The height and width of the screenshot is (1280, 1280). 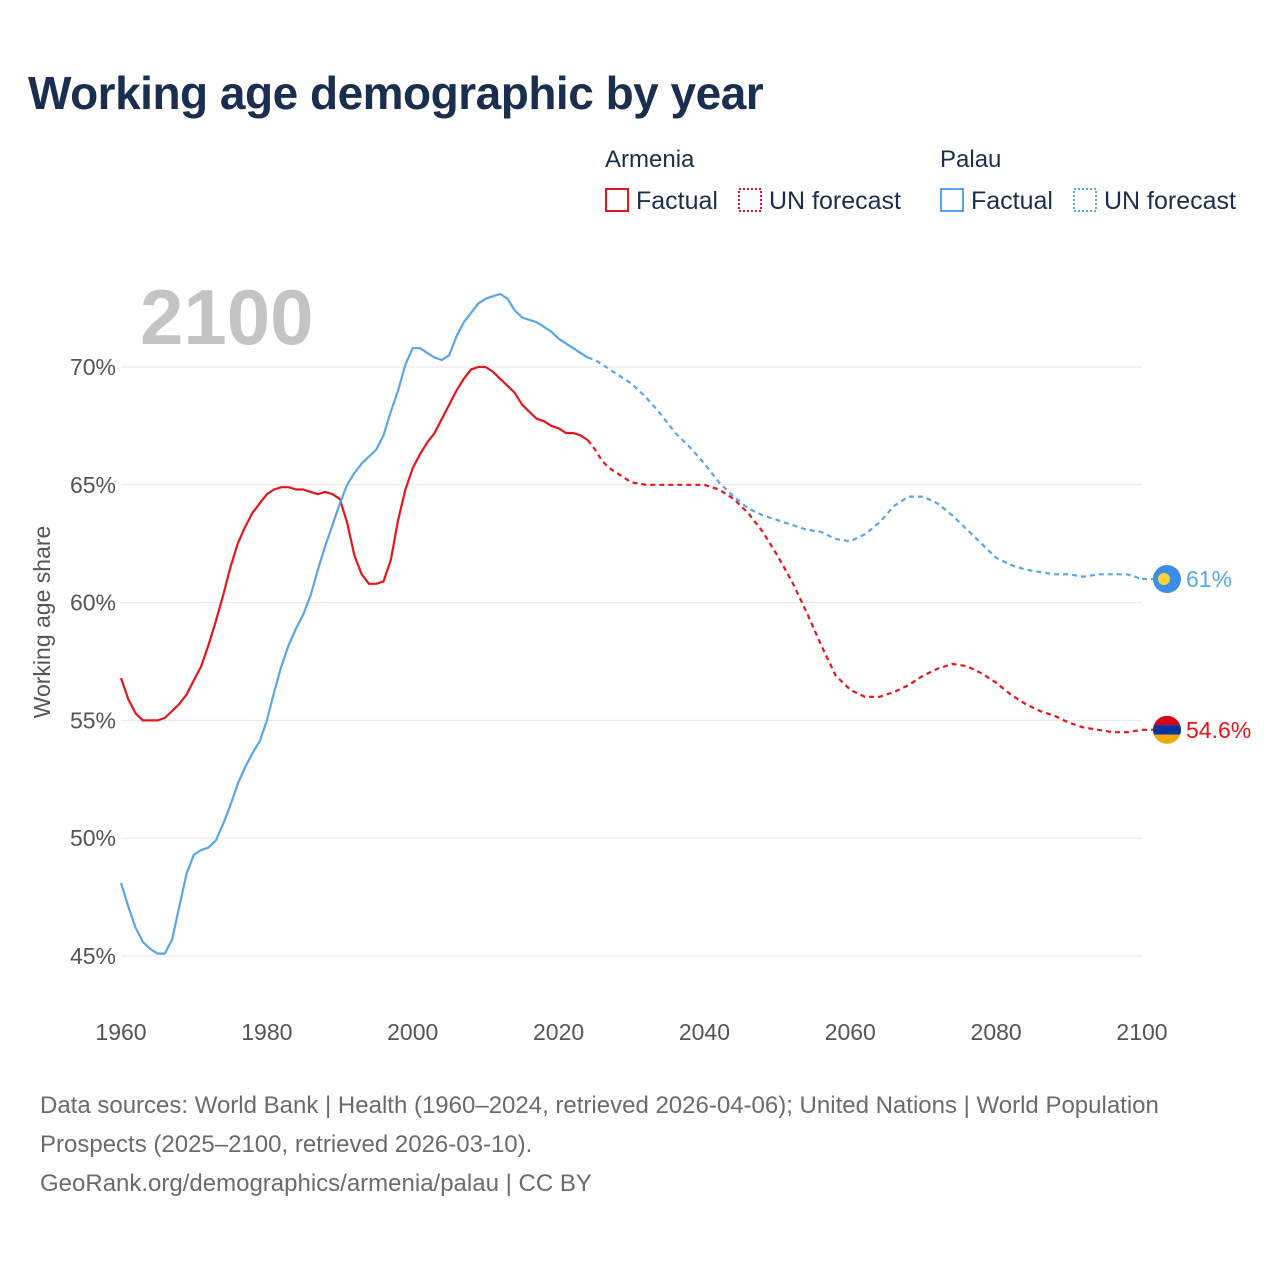 I want to click on palau-end-marker, so click(x=1167, y=579).